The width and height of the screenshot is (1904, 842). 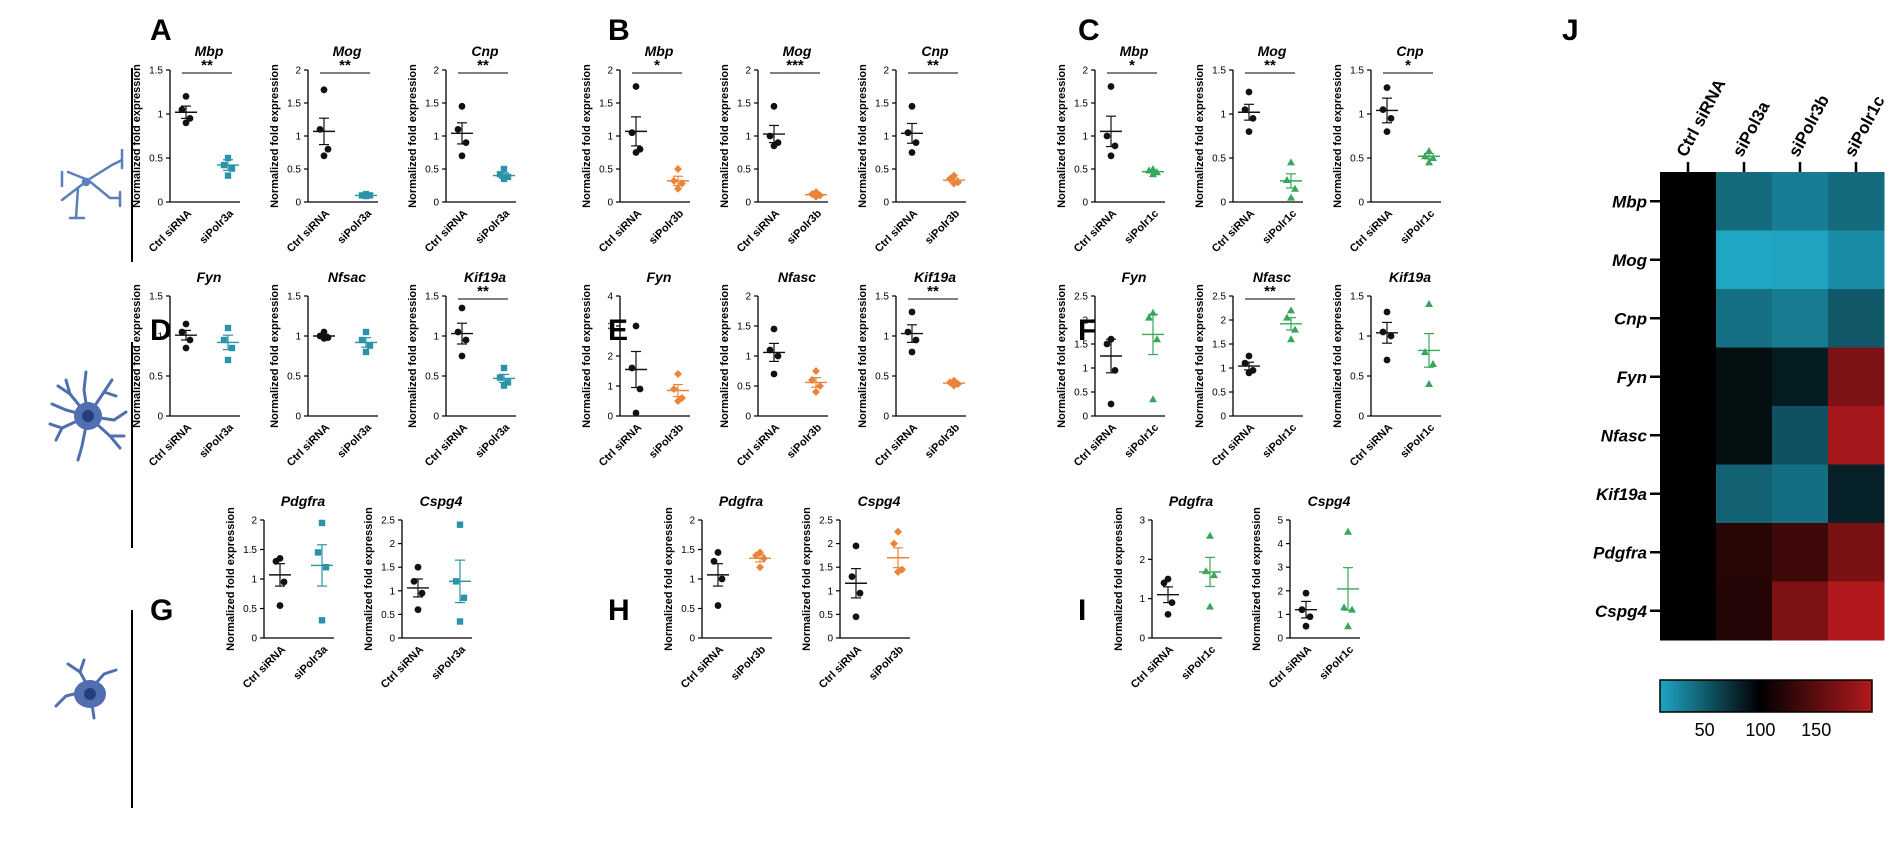 I want to click on heatmap-column-label: siPol3a, so click(x=1751, y=129).